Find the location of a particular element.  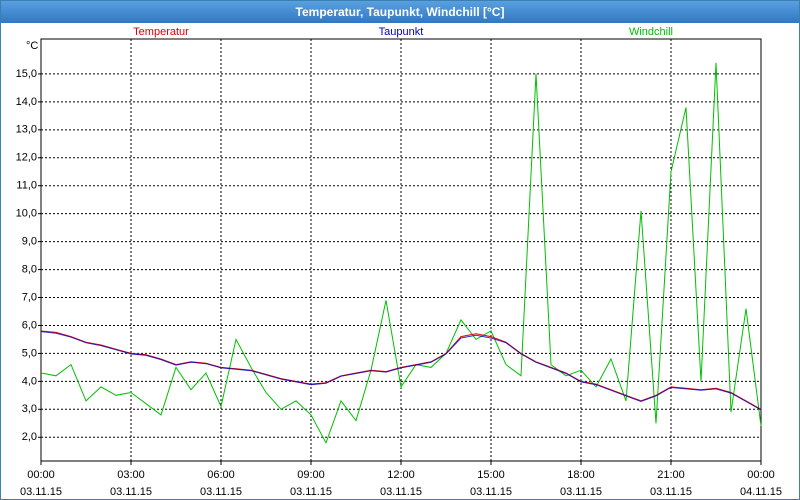

x-tick-label: 06:00 03.11.15 is located at coordinates (220, 483).